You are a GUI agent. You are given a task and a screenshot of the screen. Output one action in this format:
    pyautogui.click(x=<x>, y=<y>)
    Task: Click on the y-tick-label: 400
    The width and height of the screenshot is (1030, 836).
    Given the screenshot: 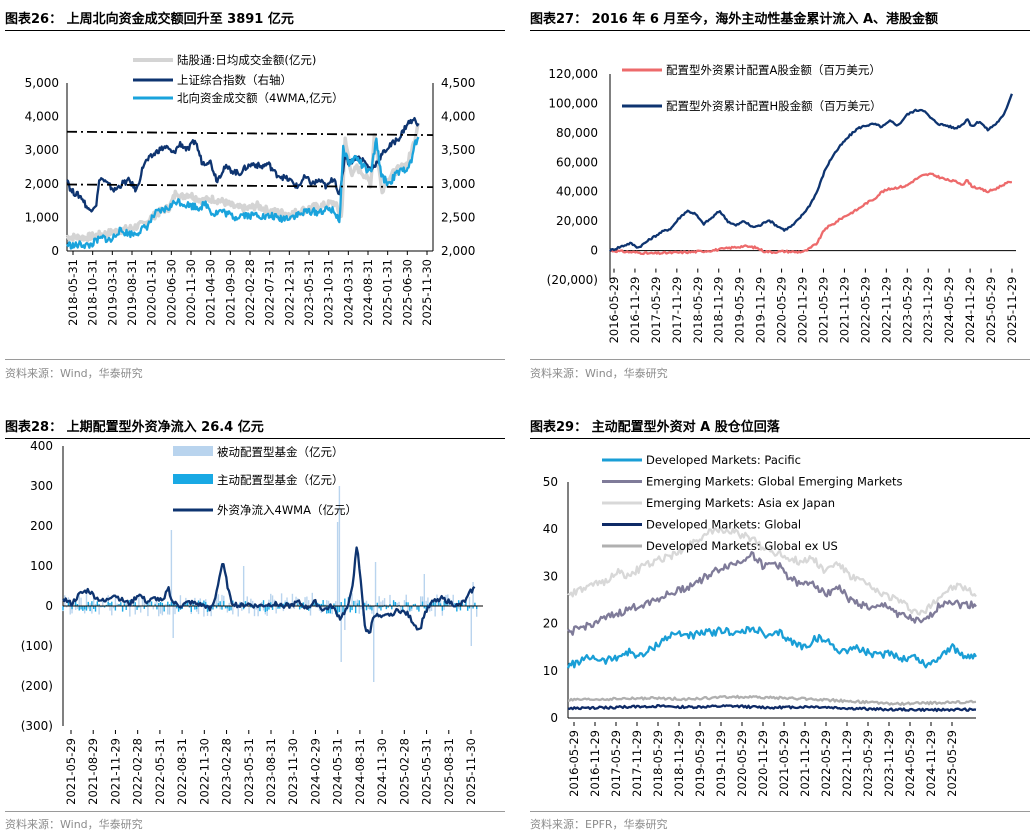 What is the action you would take?
    pyautogui.click(x=41, y=446)
    